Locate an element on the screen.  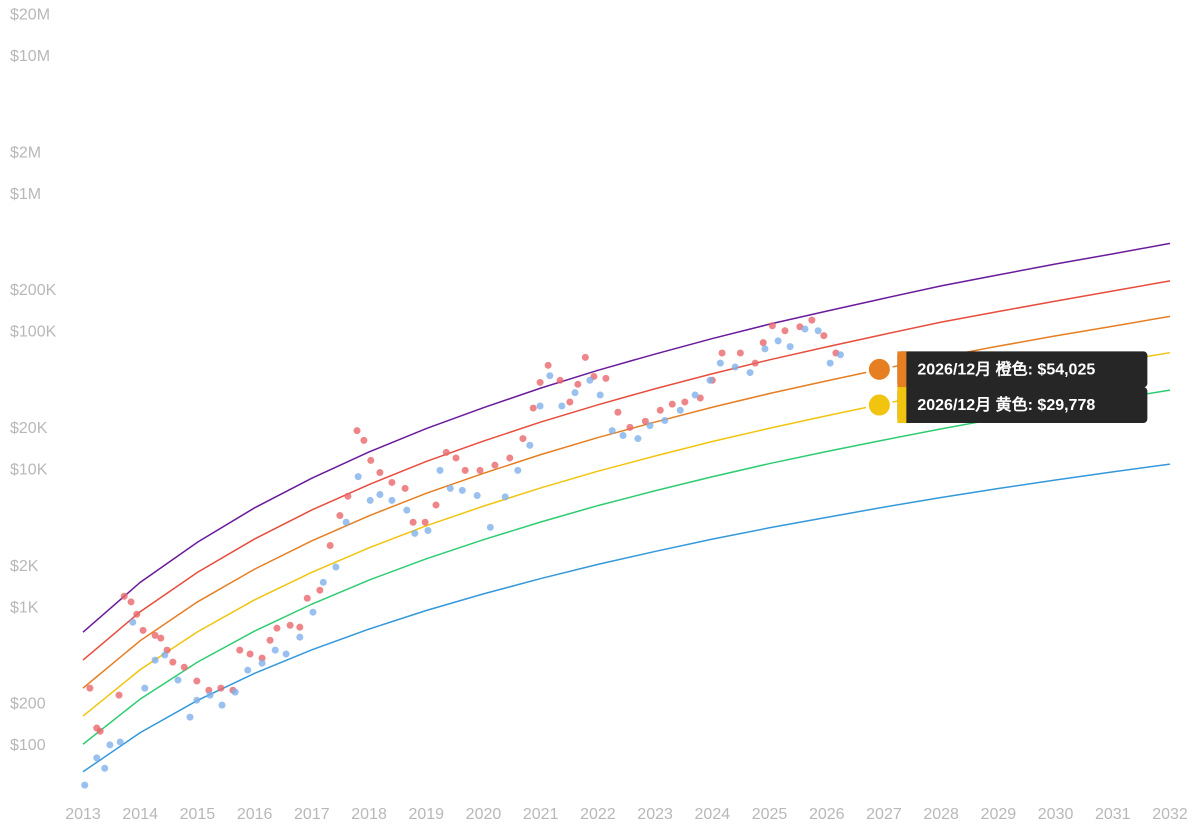
y-tick-label: $20K is located at coordinates (29, 428).